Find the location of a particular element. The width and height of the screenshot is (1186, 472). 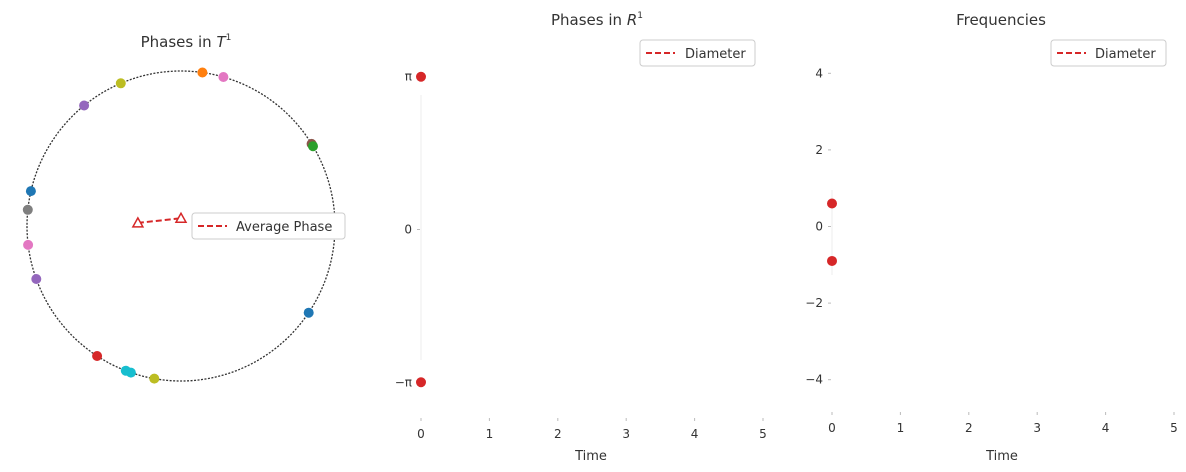

ytick-label-2: −π is located at coordinates (403, 382).